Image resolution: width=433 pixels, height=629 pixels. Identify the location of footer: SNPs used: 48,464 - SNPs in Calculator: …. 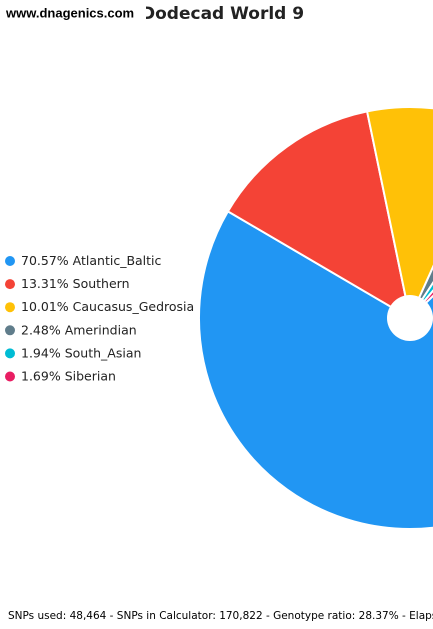
(220, 616).